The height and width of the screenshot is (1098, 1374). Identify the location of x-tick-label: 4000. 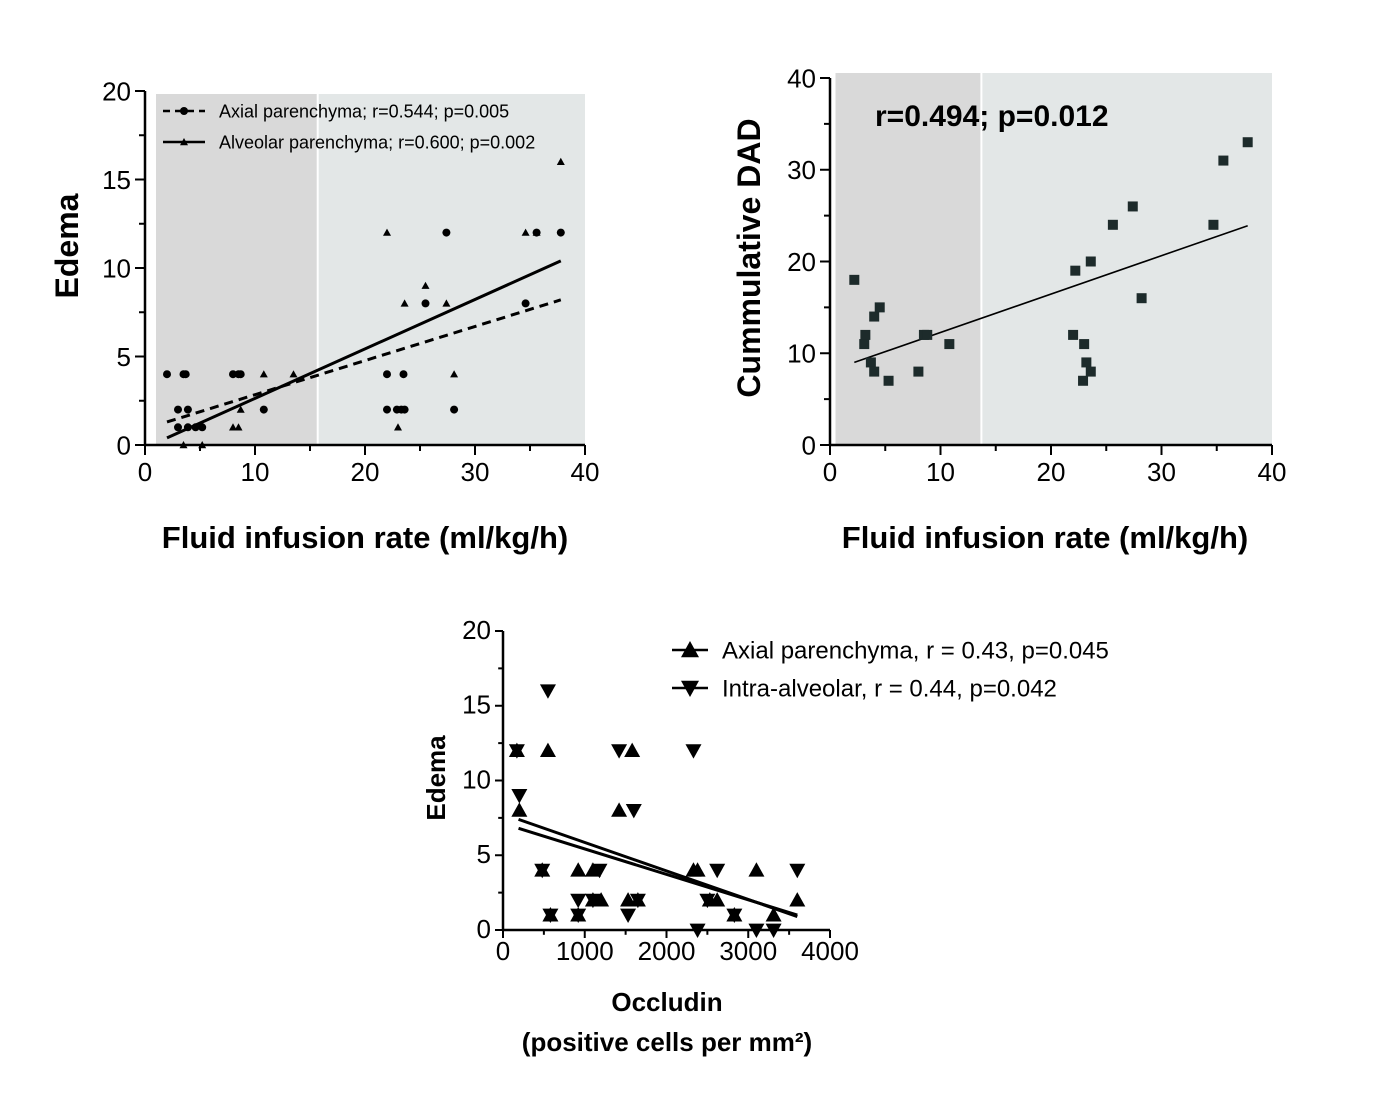
(830, 951).